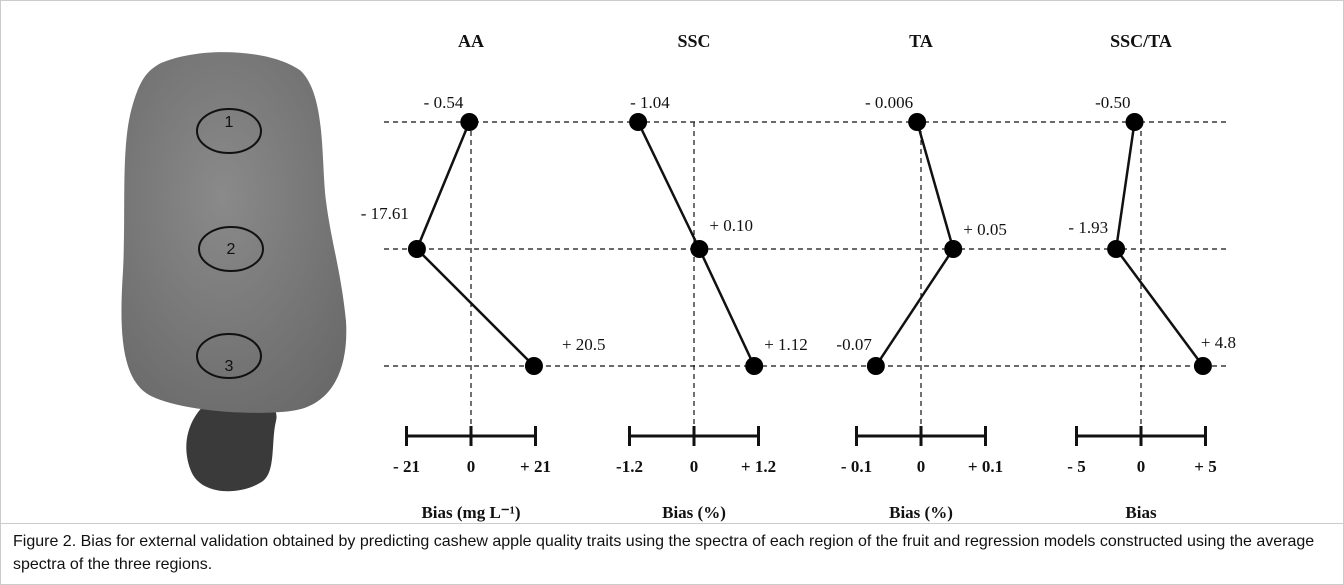 The width and height of the screenshot is (1344, 585). I want to click on x-tick-label: + 0.1, so click(985, 466).